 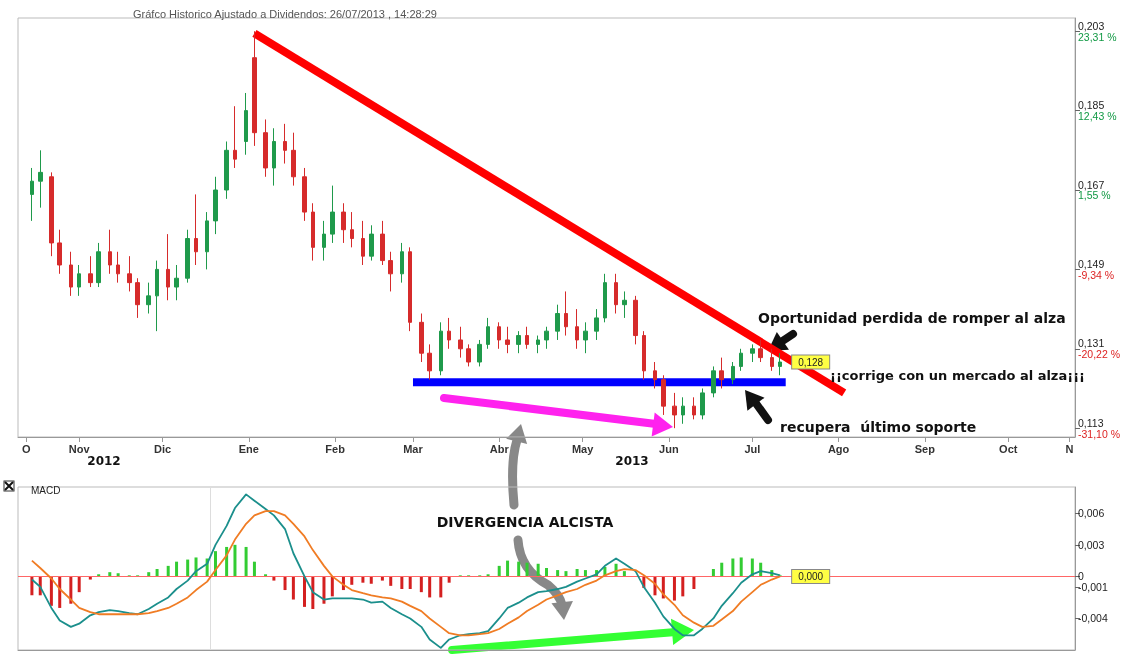 What do you see at coordinates (583, 448) in the screenshot?
I see `x-tick-label: May` at bounding box center [583, 448].